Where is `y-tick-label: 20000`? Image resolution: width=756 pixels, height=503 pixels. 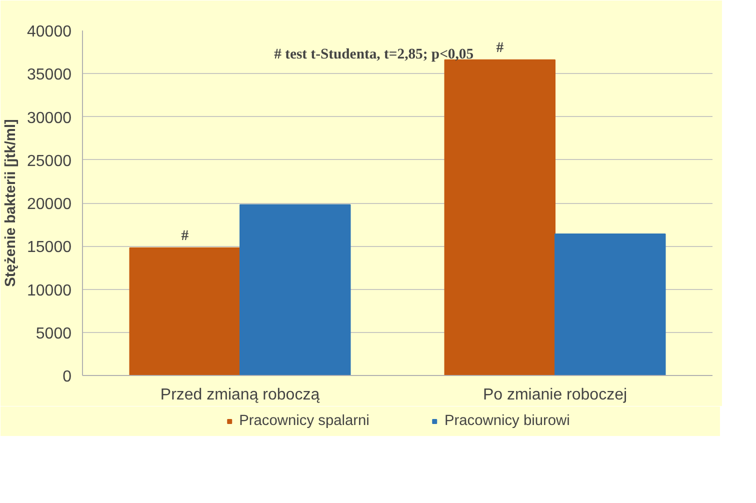
y-tick-label: 20000 is located at coordinates (49, 204).